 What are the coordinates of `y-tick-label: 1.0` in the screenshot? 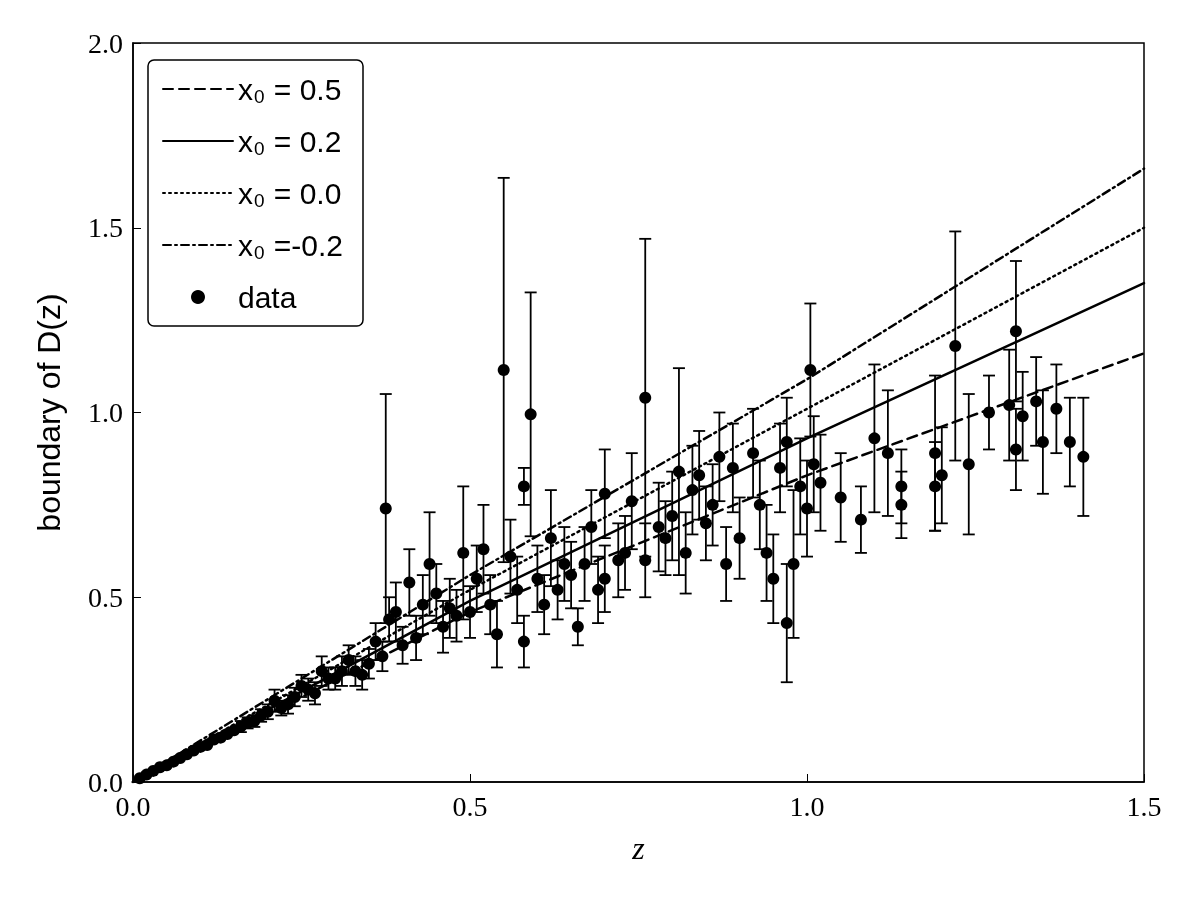 It's located at (105, 412).